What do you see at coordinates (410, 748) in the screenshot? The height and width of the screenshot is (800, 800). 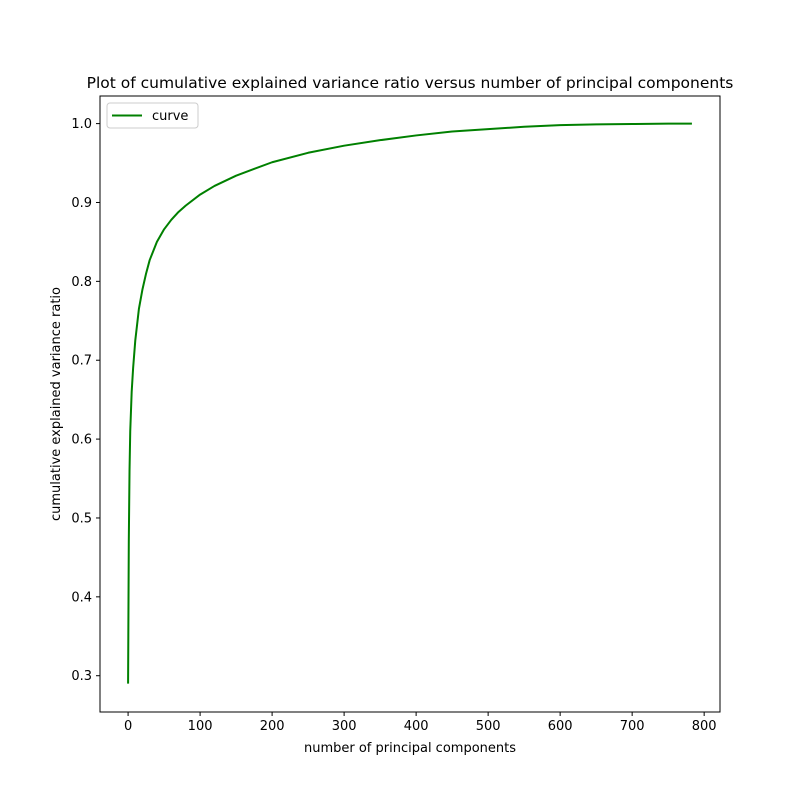 I see `x-axis-label: number of principal components` at bounding box center [410, 748].